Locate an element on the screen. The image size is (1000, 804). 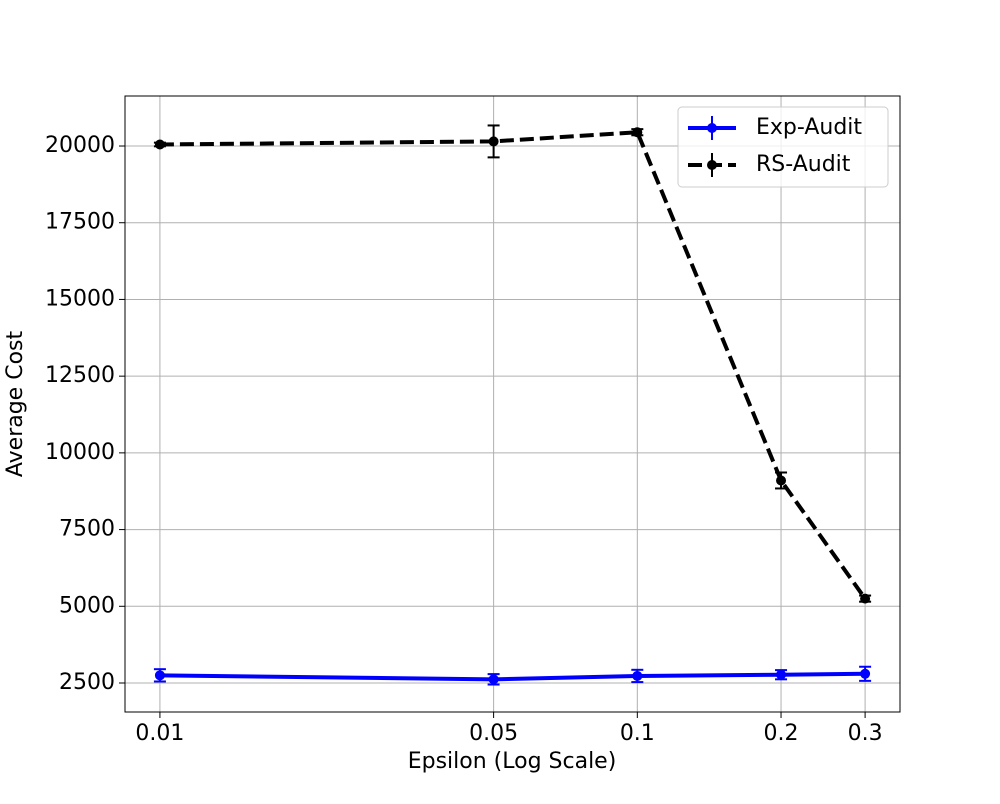
y-tick-label: 20000 is located at coordinates (80, 145).